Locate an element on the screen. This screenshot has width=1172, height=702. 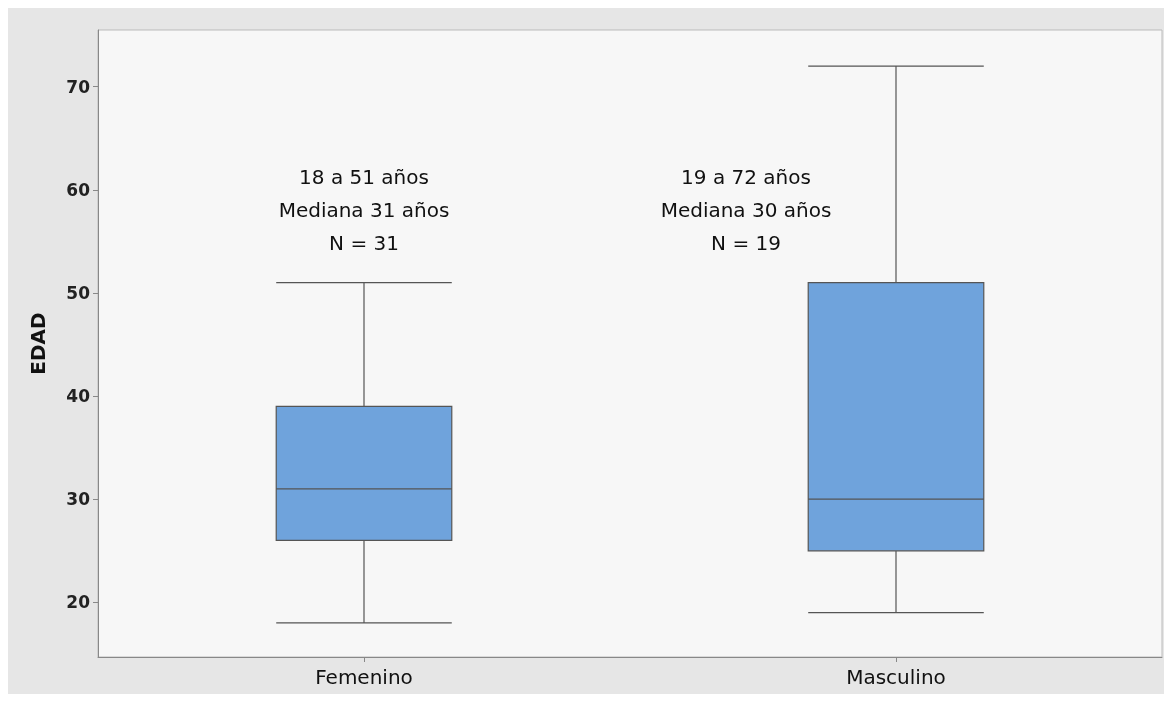
y-tick-label: 50 is located at coordinates (78, 292).